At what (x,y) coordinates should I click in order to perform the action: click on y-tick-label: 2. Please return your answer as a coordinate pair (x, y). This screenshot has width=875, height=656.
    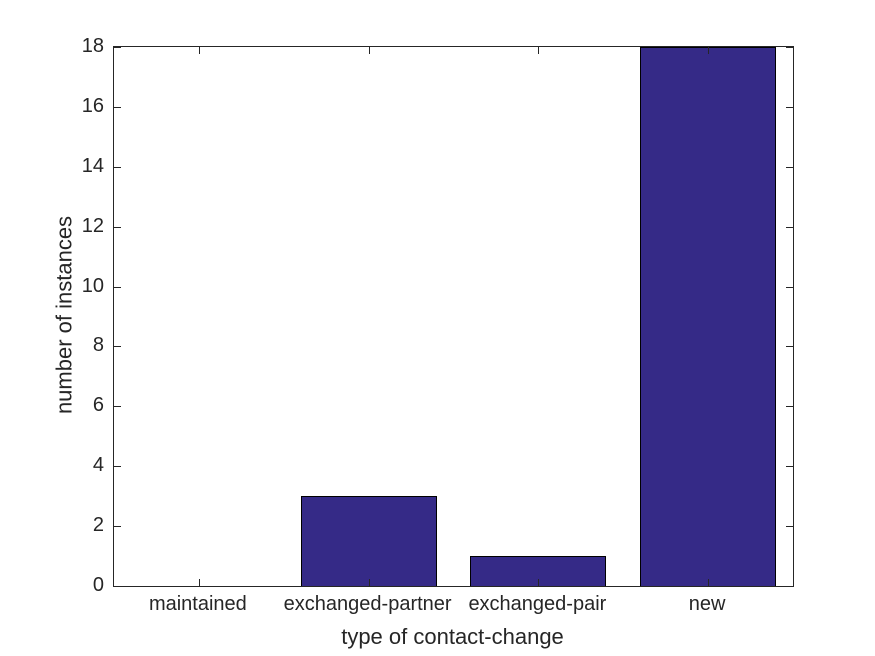
    Looking at the image, I should click on (98, 525).